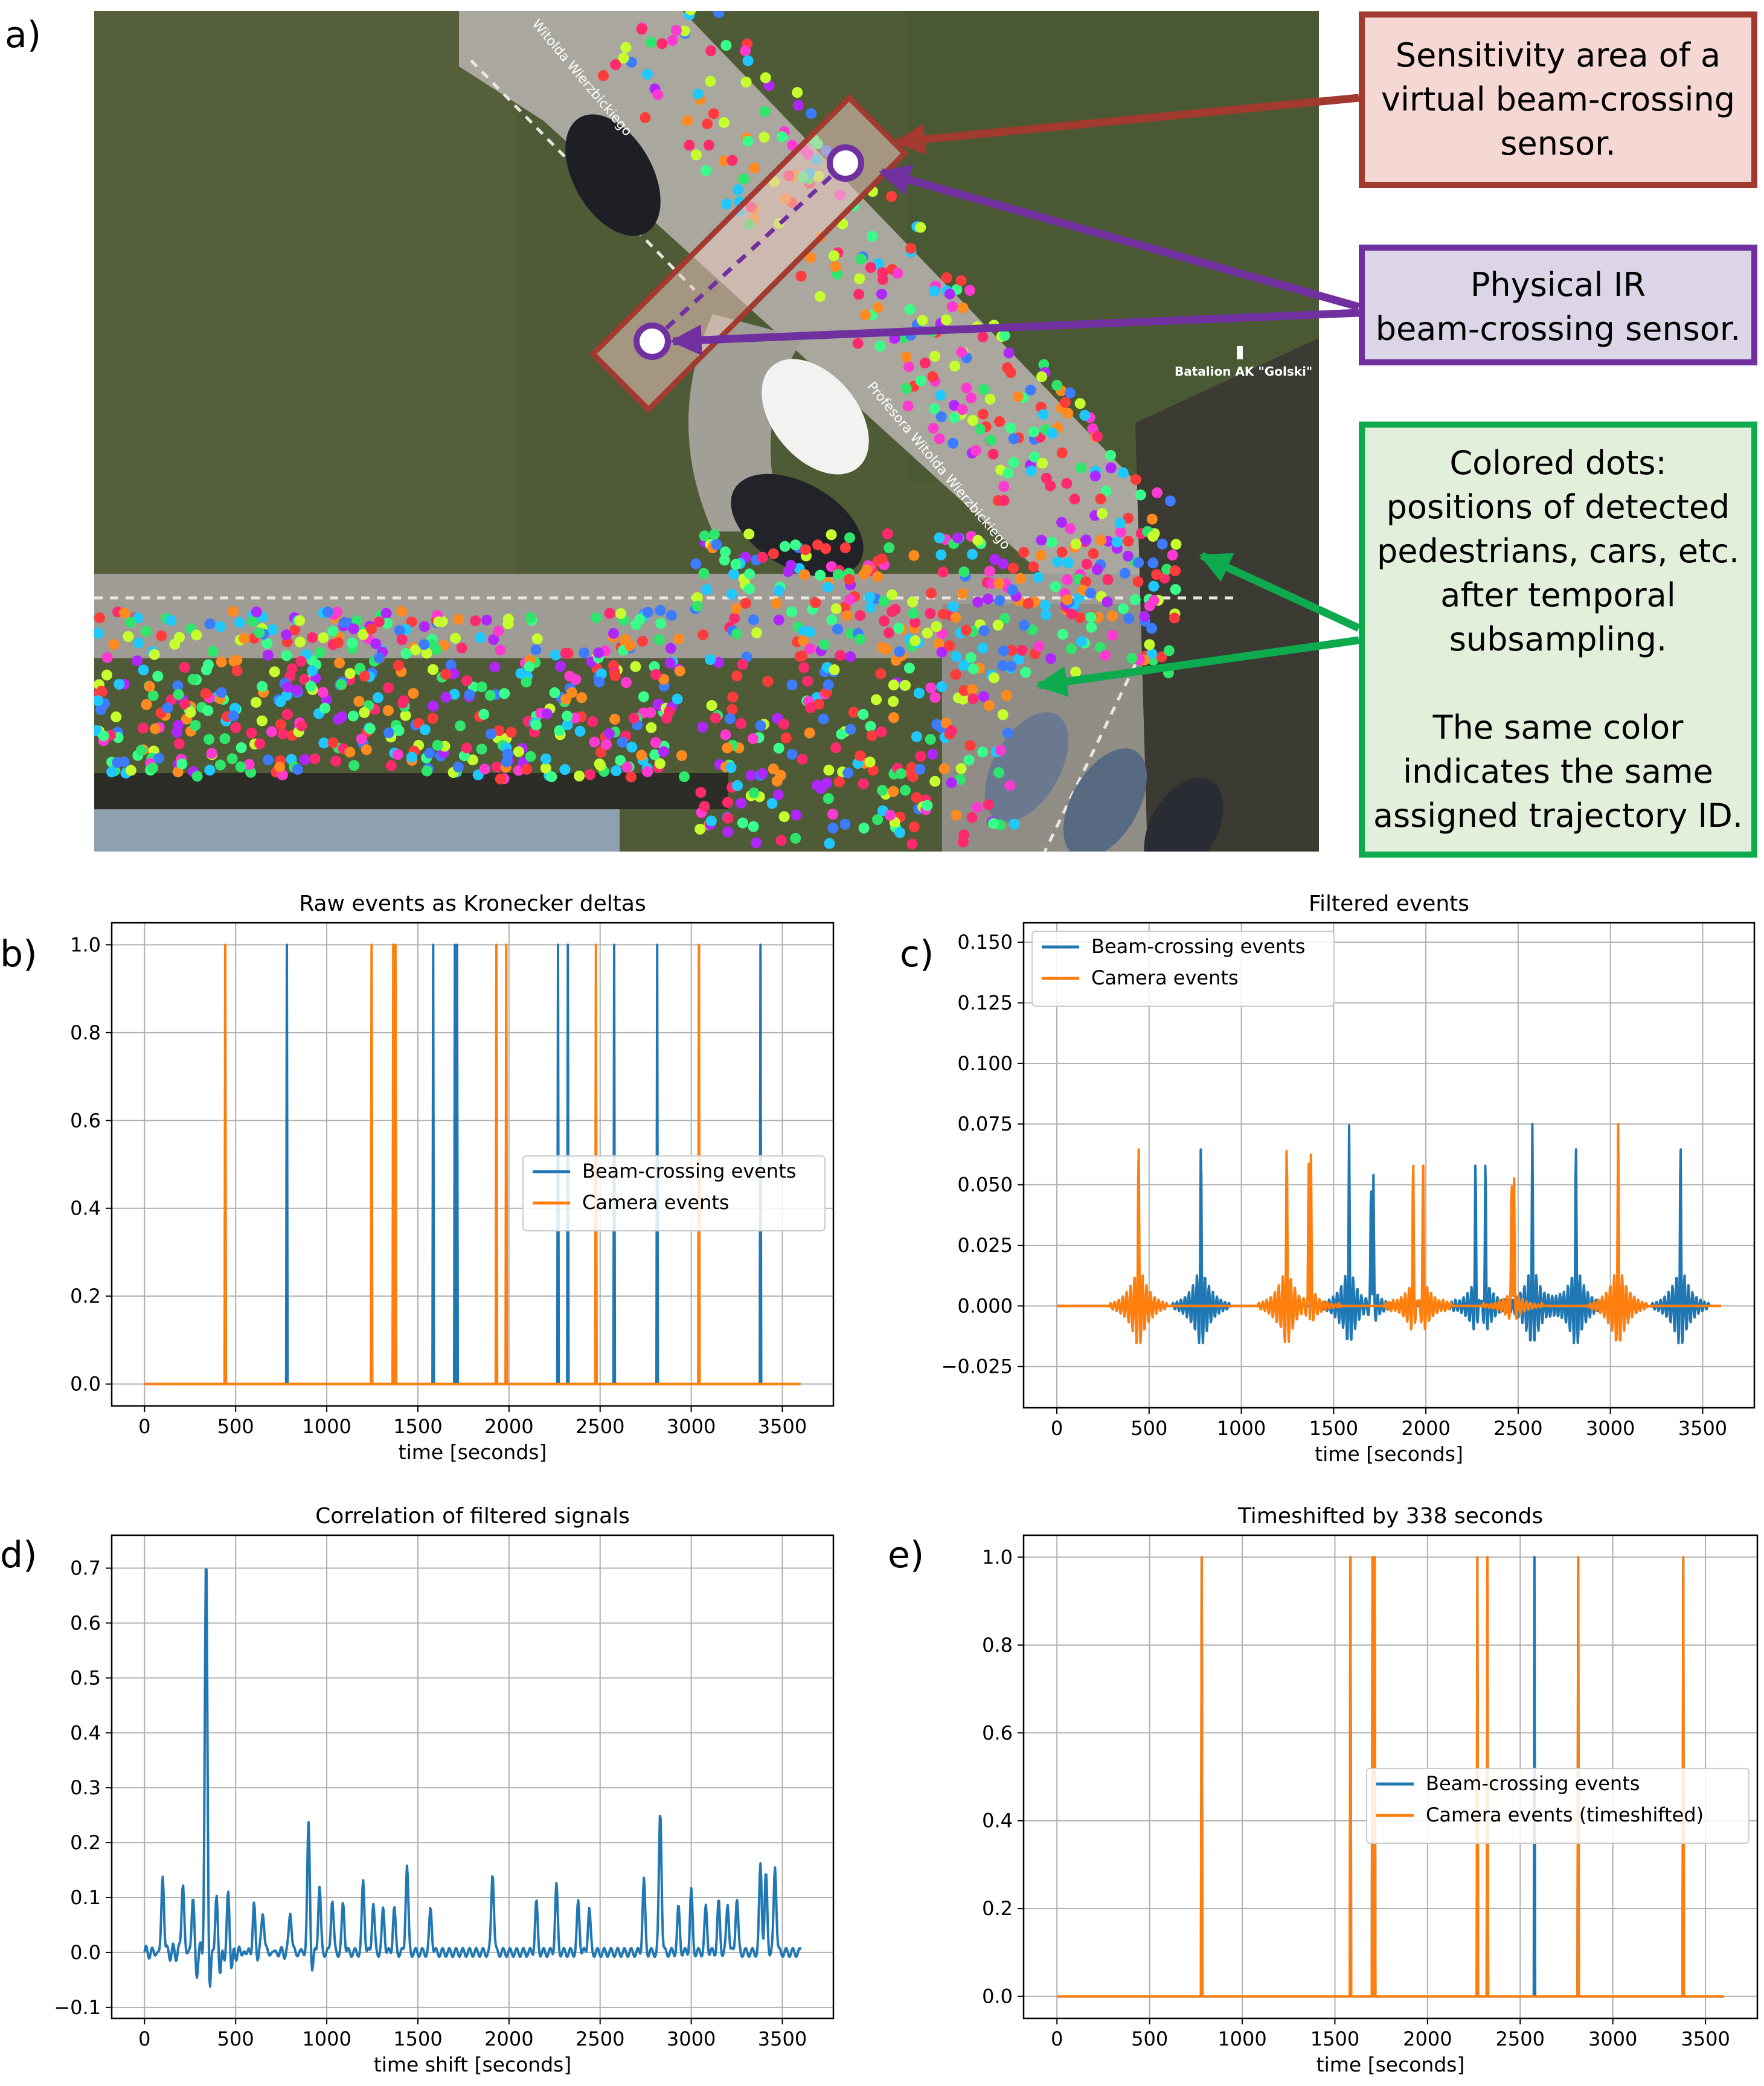 Image resolution: width=1764 pixels, height=2086 pixels. I want to click on x-tick-label: 2500, so click(1521, 2038).